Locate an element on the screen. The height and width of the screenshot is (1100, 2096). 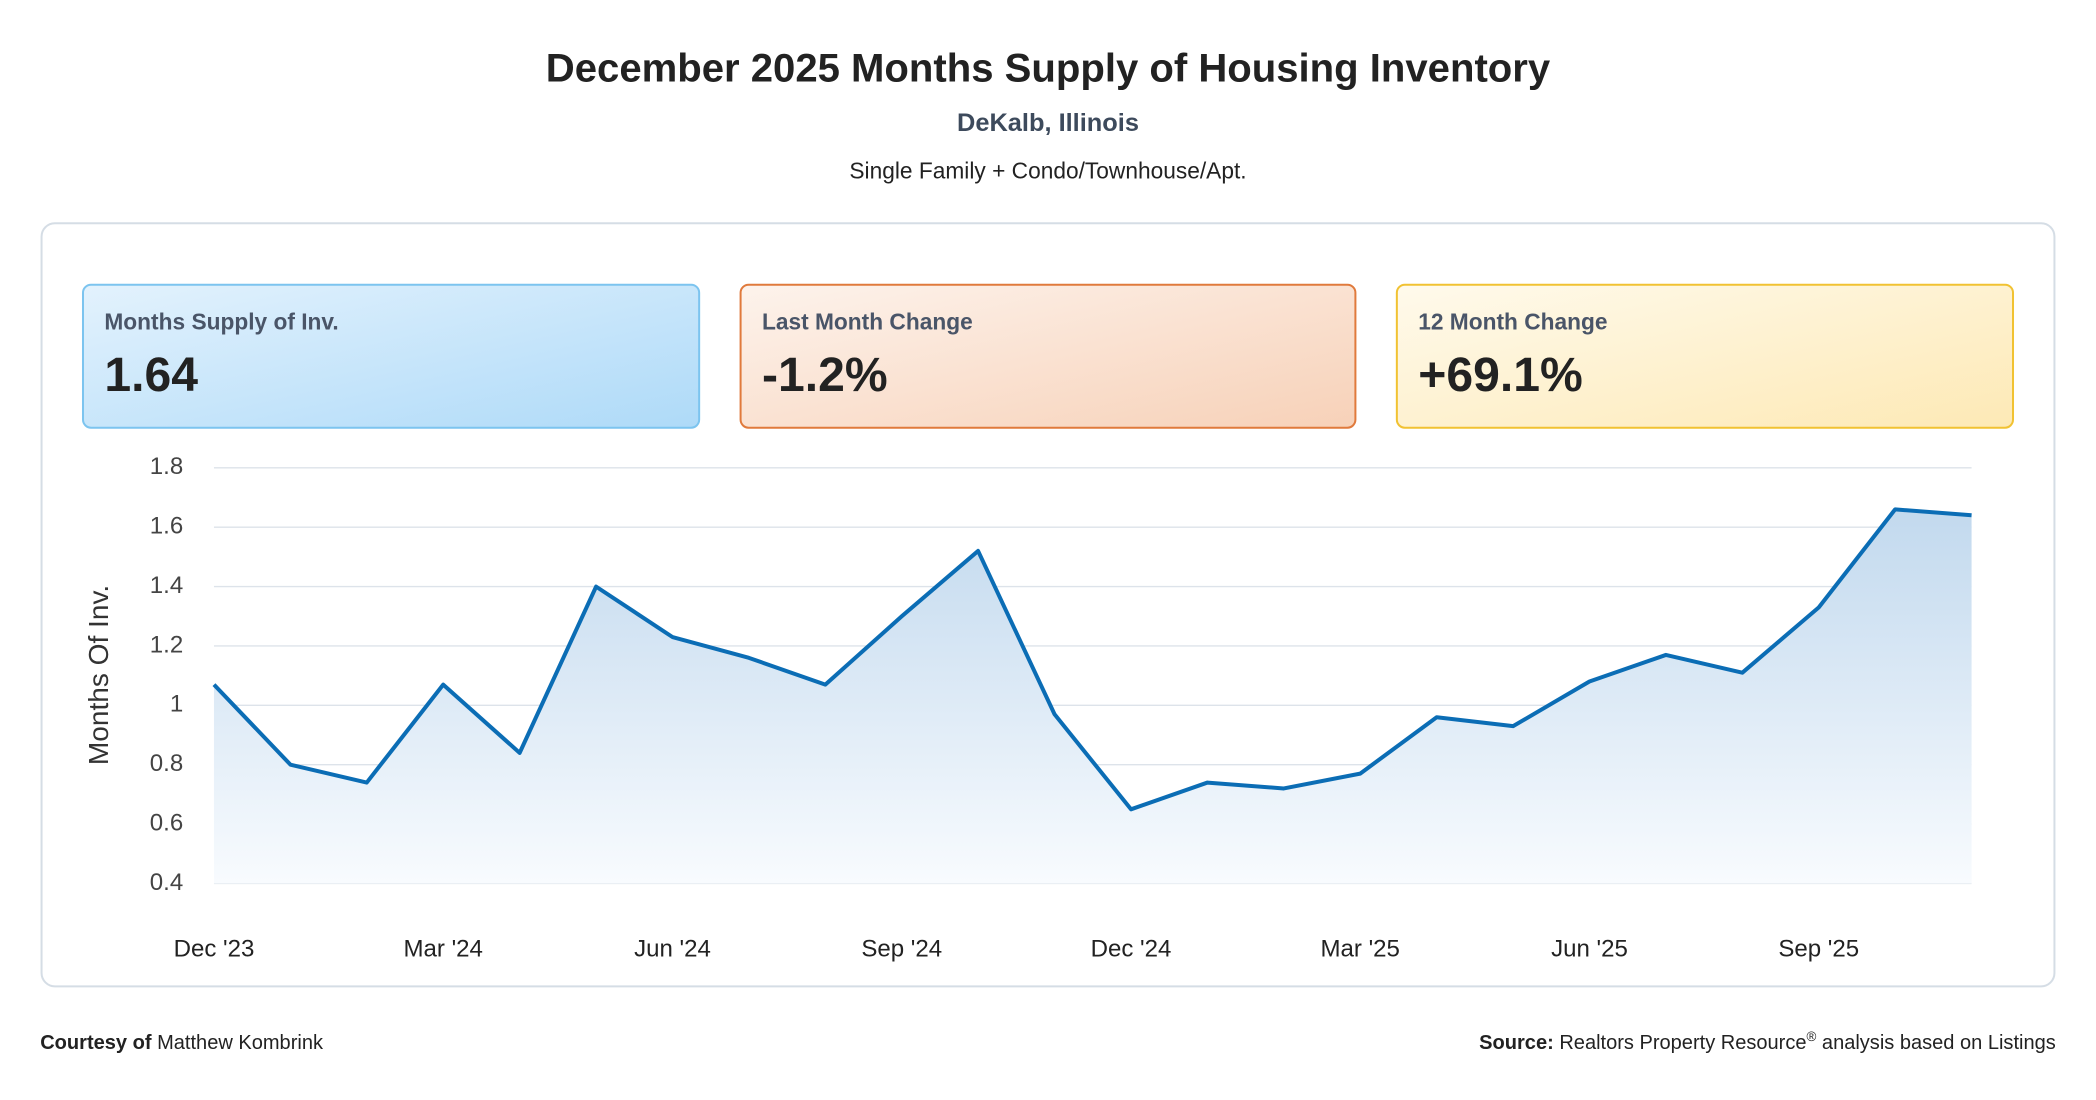
source-label: Source: is located at coordinates (1516, 1043).